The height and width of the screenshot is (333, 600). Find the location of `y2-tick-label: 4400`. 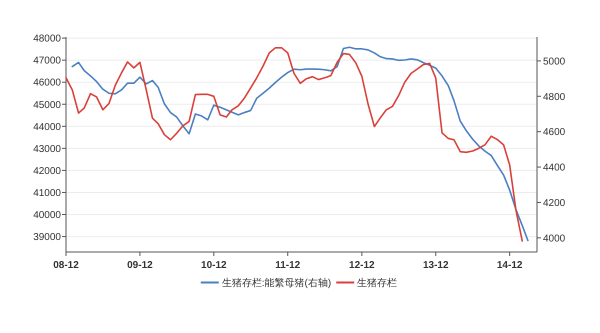

y2-tick-label: 4400 is located at coordinates (554, 168).